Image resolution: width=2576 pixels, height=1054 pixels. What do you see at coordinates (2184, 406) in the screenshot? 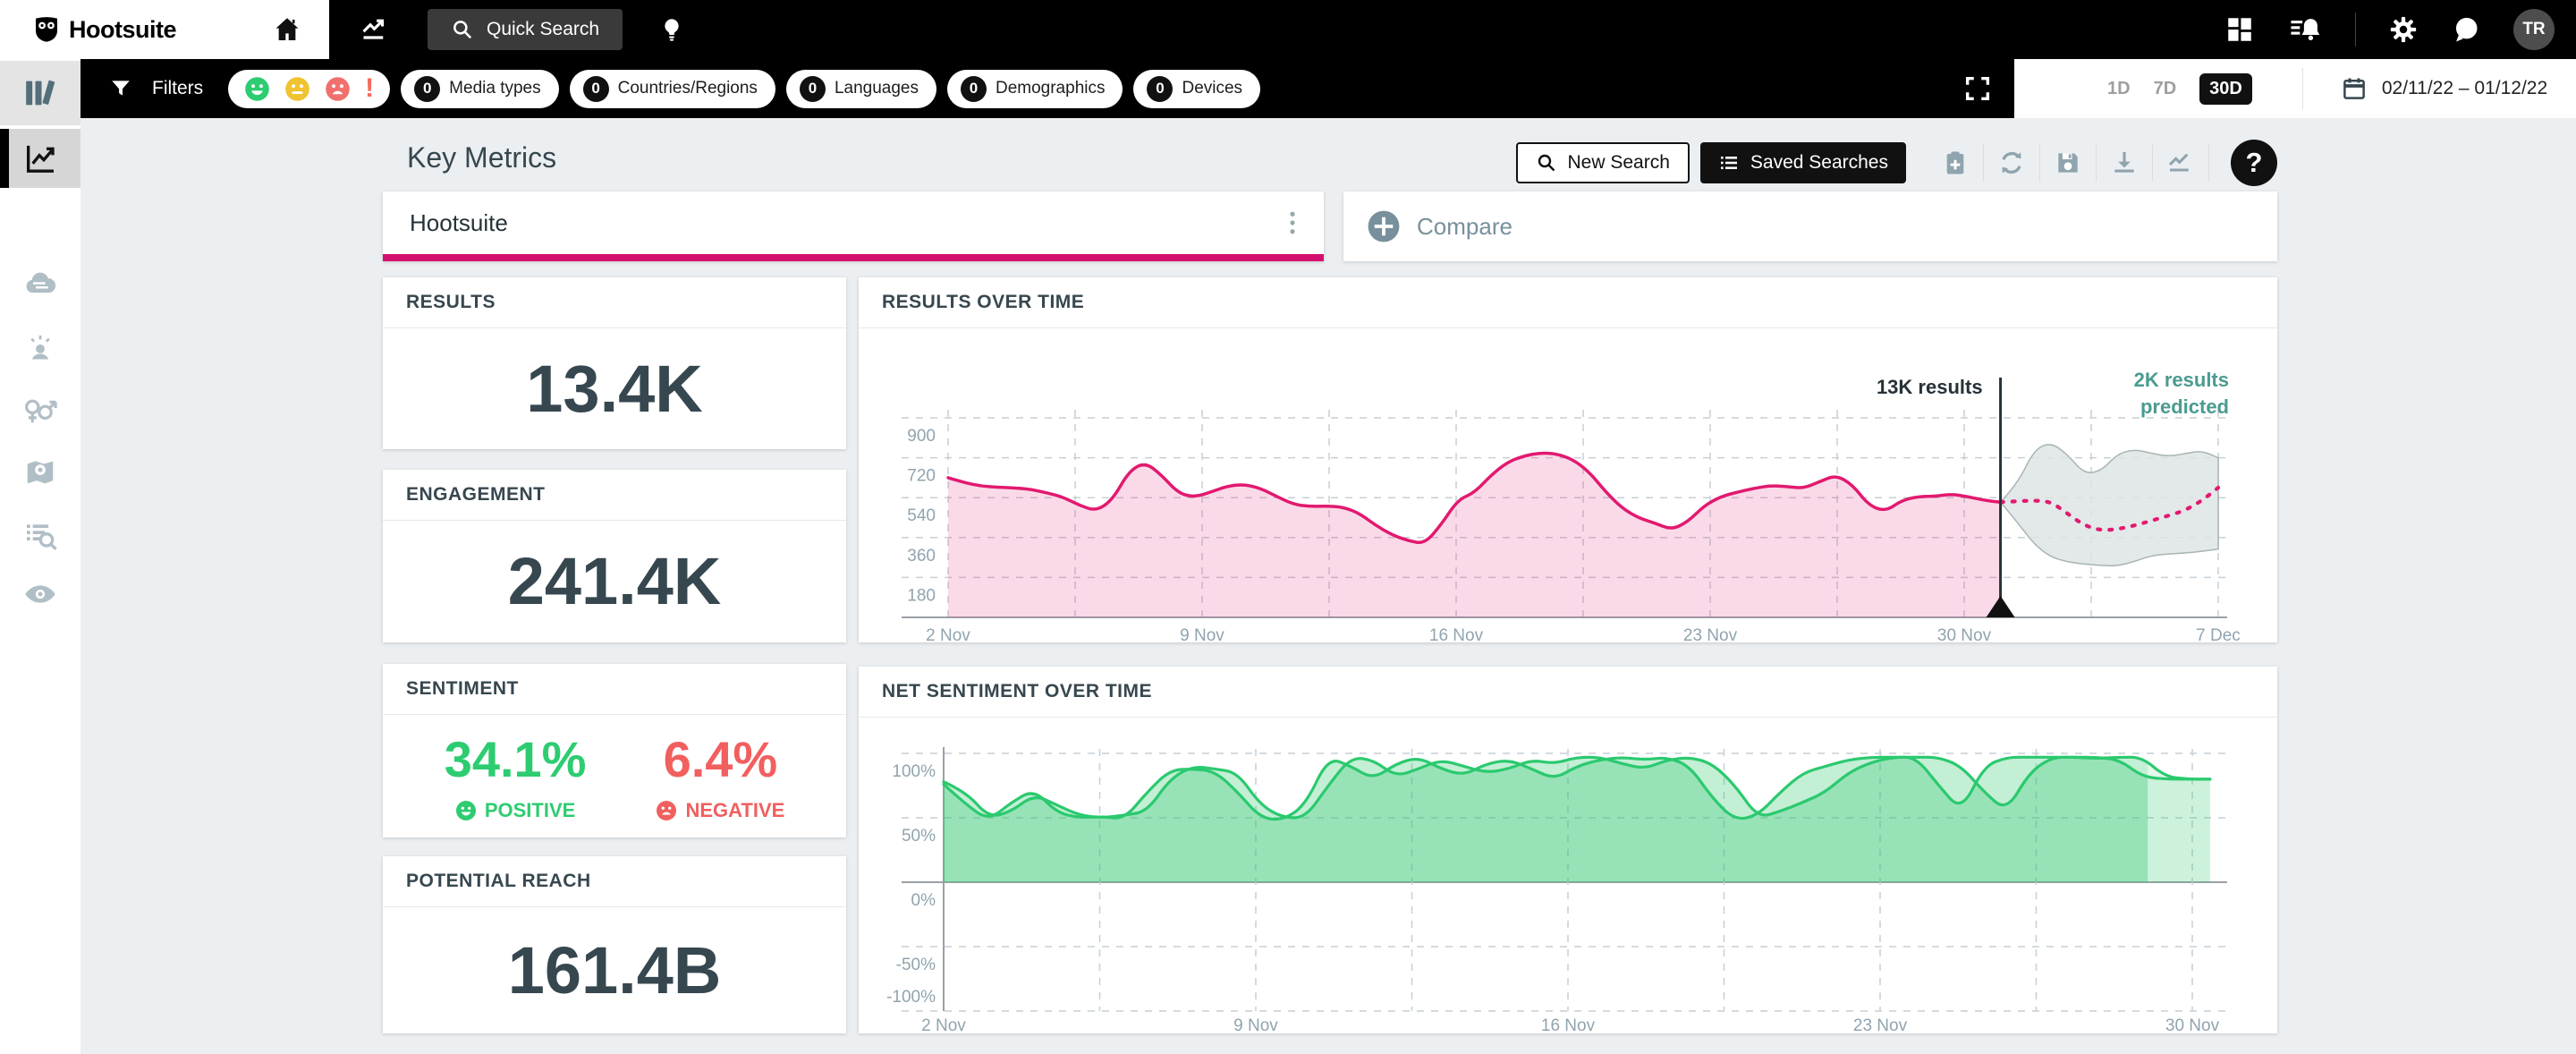
I see `svg-text: predicted` at bounding box center [2184, 406].